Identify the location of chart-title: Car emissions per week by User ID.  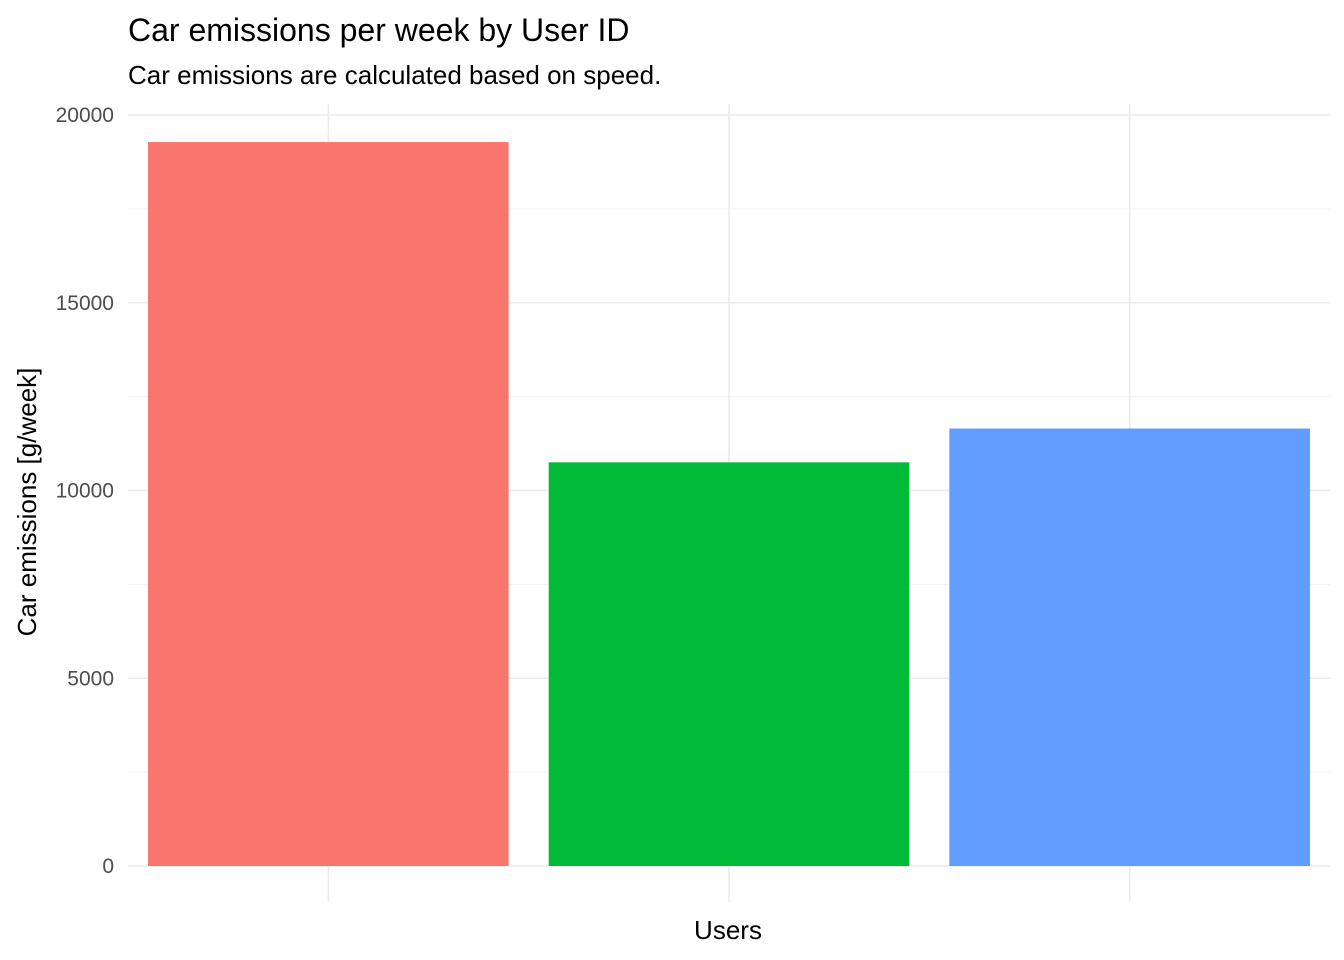
(378, 30).